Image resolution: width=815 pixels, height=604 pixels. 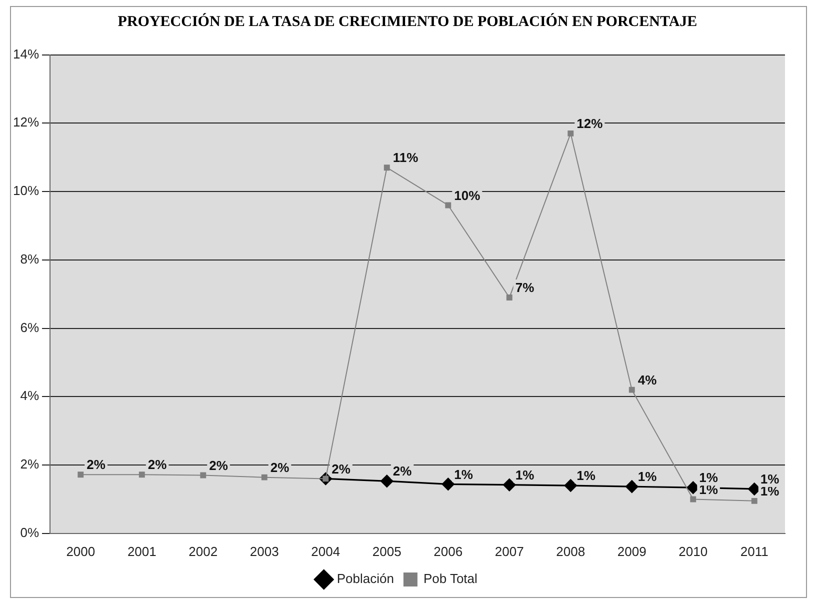 What do you see at coordinates (203, 551) in the screenshot?
I see `x-tick-label: 2002` at bounding box center [203, 551].